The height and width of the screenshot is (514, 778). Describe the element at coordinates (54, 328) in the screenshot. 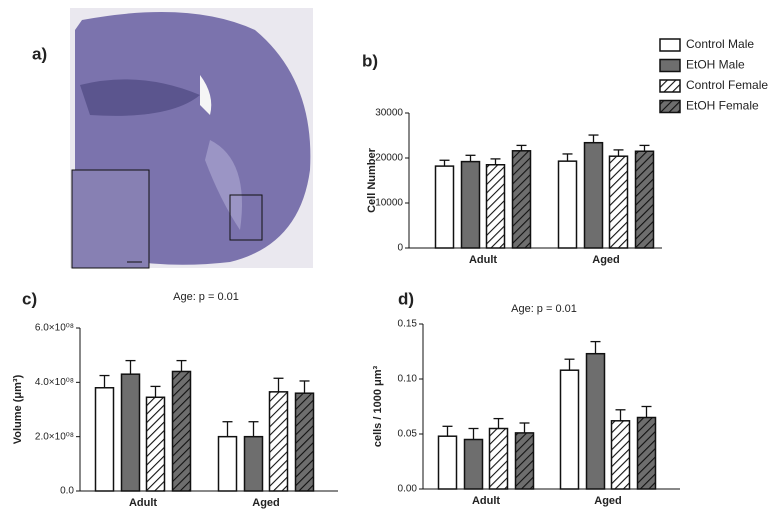

I see `y-tick-label: 6.0×10⁰⁸` at that location.